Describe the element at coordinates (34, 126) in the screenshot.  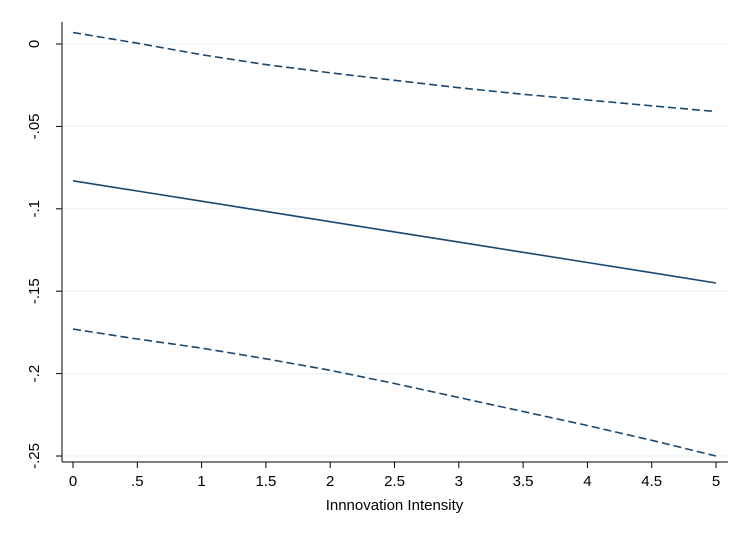
I see `y-tick-label-1: -.05` at that location.